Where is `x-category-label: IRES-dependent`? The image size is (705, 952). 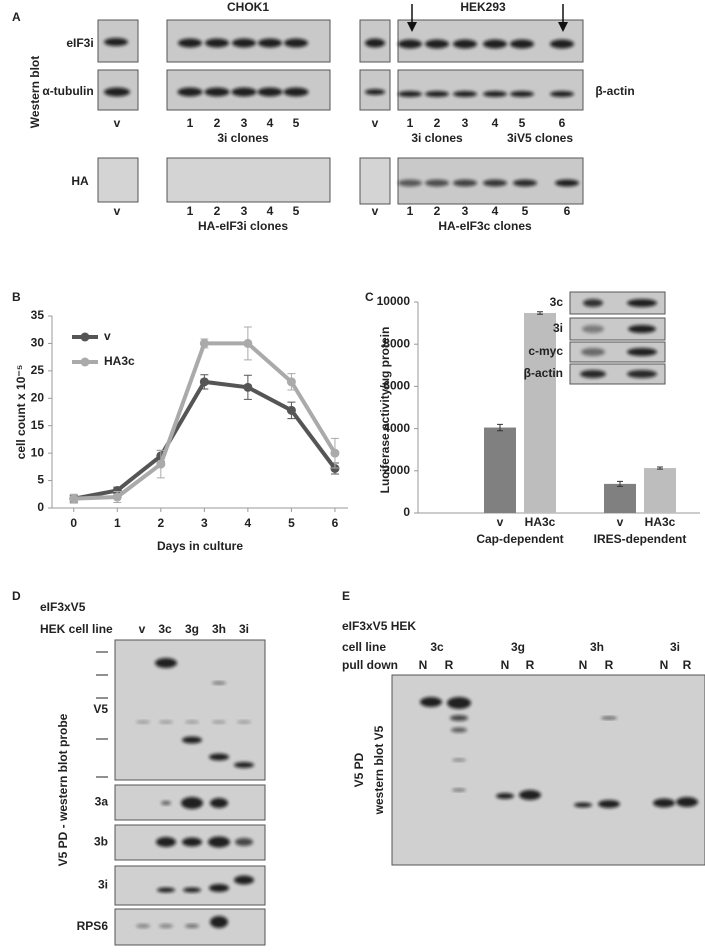 x-category-label: IRES-dependent is located at coordinates (640, 539).